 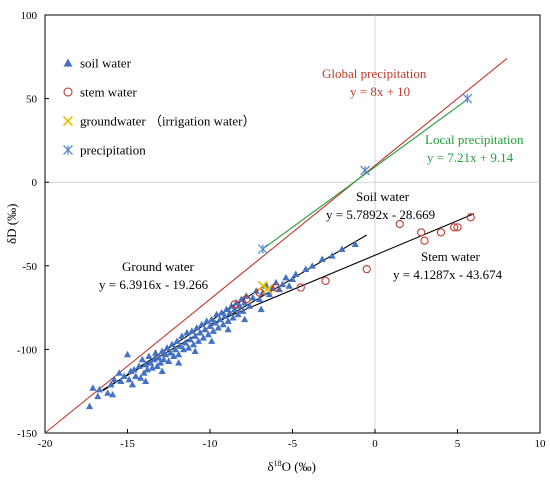 I want to click on global-precipitation-equation: y = 8x + 10, so click(x=380, y=91).